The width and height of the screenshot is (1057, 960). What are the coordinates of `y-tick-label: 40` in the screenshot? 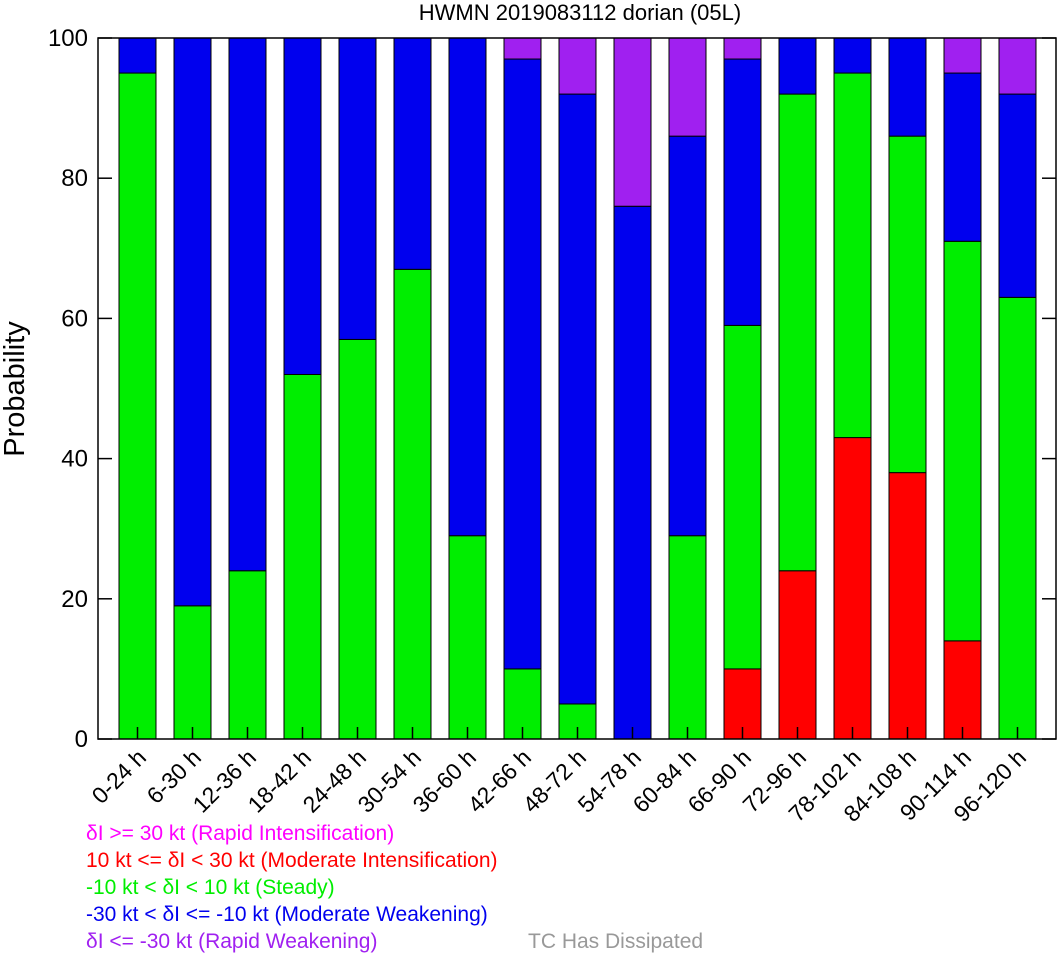 It's located at (74, 459).